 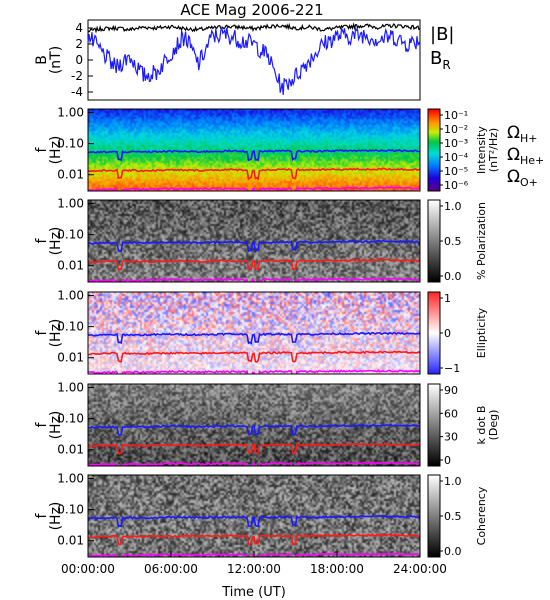 I want to click on b-radial-line, so click(x=254, y=60).